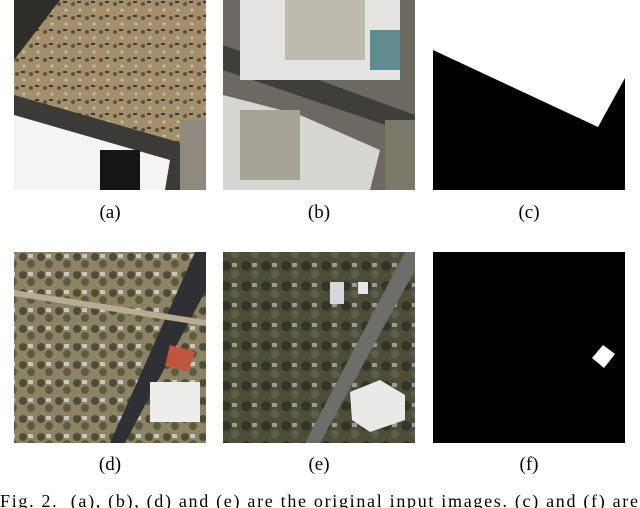 This screenshot has height=508, width=640. I want to click on image-a, so click(110, 95).